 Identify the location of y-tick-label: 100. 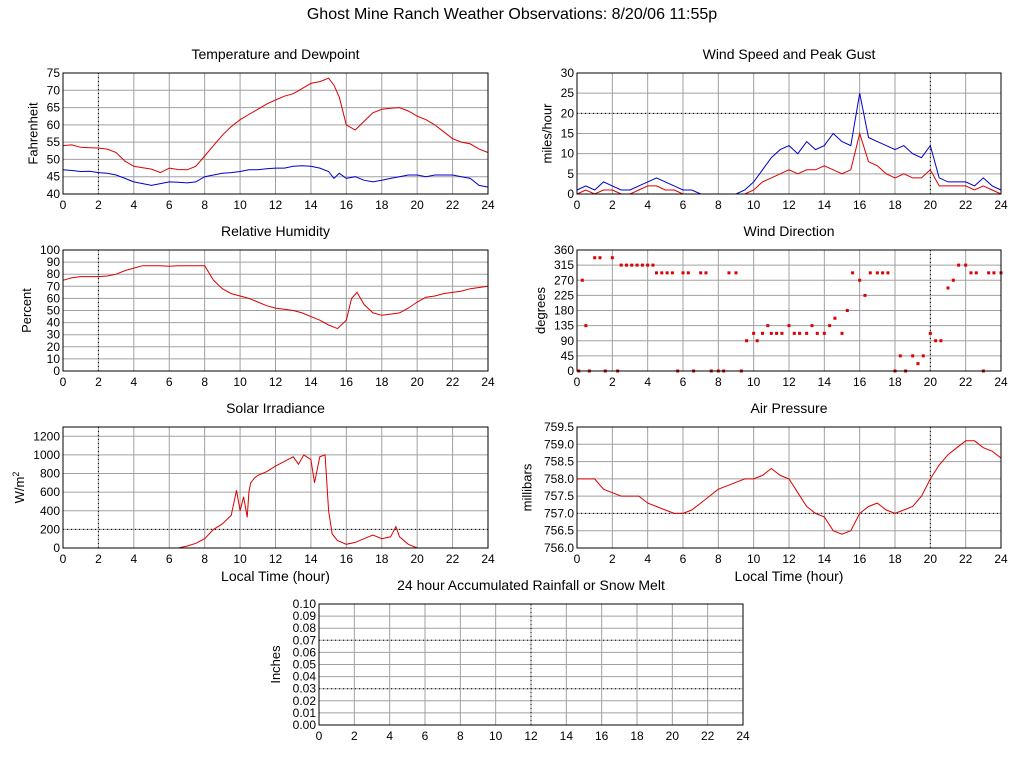
(50, 250).